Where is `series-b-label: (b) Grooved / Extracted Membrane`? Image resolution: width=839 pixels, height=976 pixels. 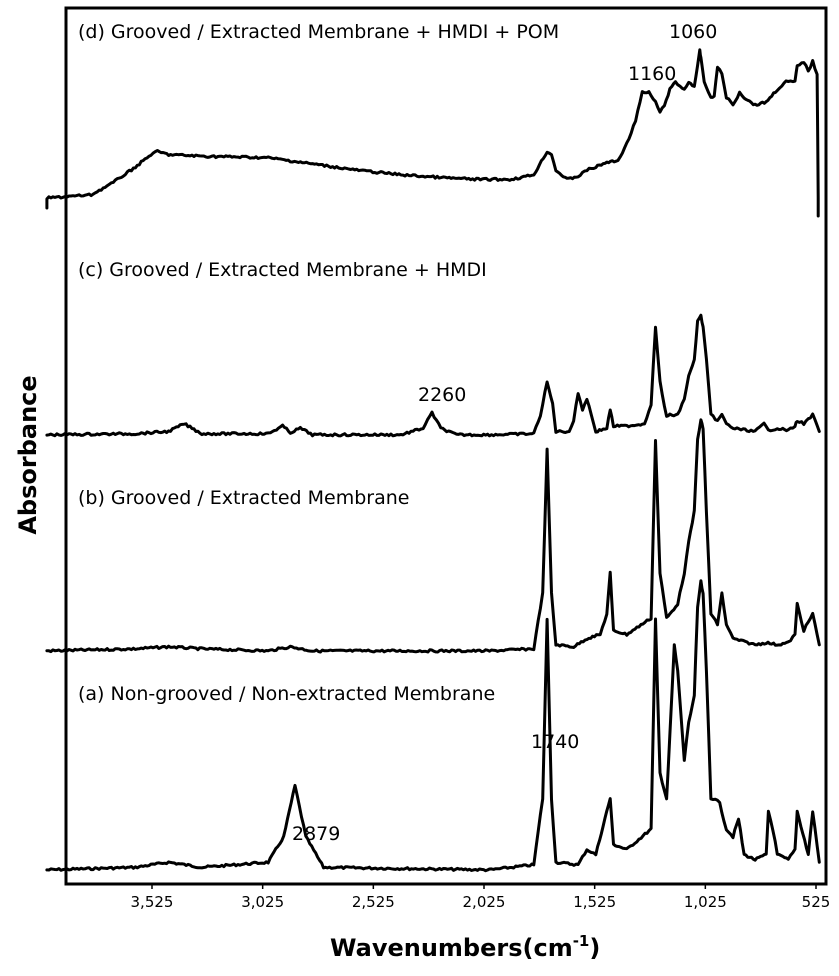
series-b-label: (b) Grooved / Extracted Membrane is located at coordinates (243, 498).